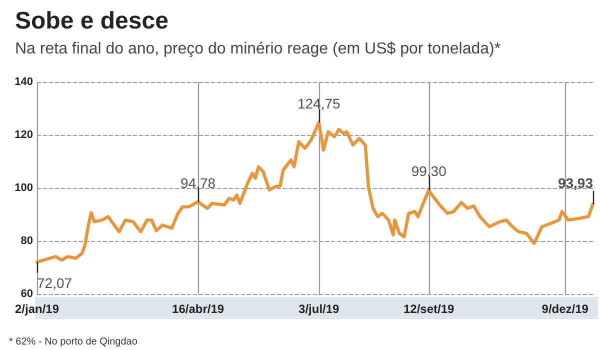  Describe the element at coordinates (429, 309) in the screenshot. I see `x-tick-label: 12/set/19` at that location.